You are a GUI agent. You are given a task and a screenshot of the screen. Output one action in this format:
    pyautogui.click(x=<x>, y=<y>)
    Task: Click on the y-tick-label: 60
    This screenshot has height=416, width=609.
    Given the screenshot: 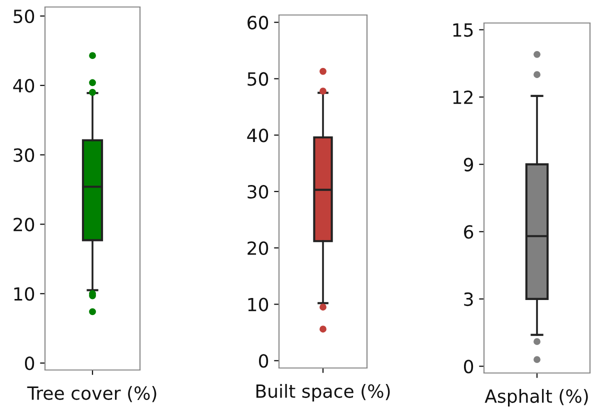 What is the action you would take?
    pyautogui.click(x=258, y=23)
    